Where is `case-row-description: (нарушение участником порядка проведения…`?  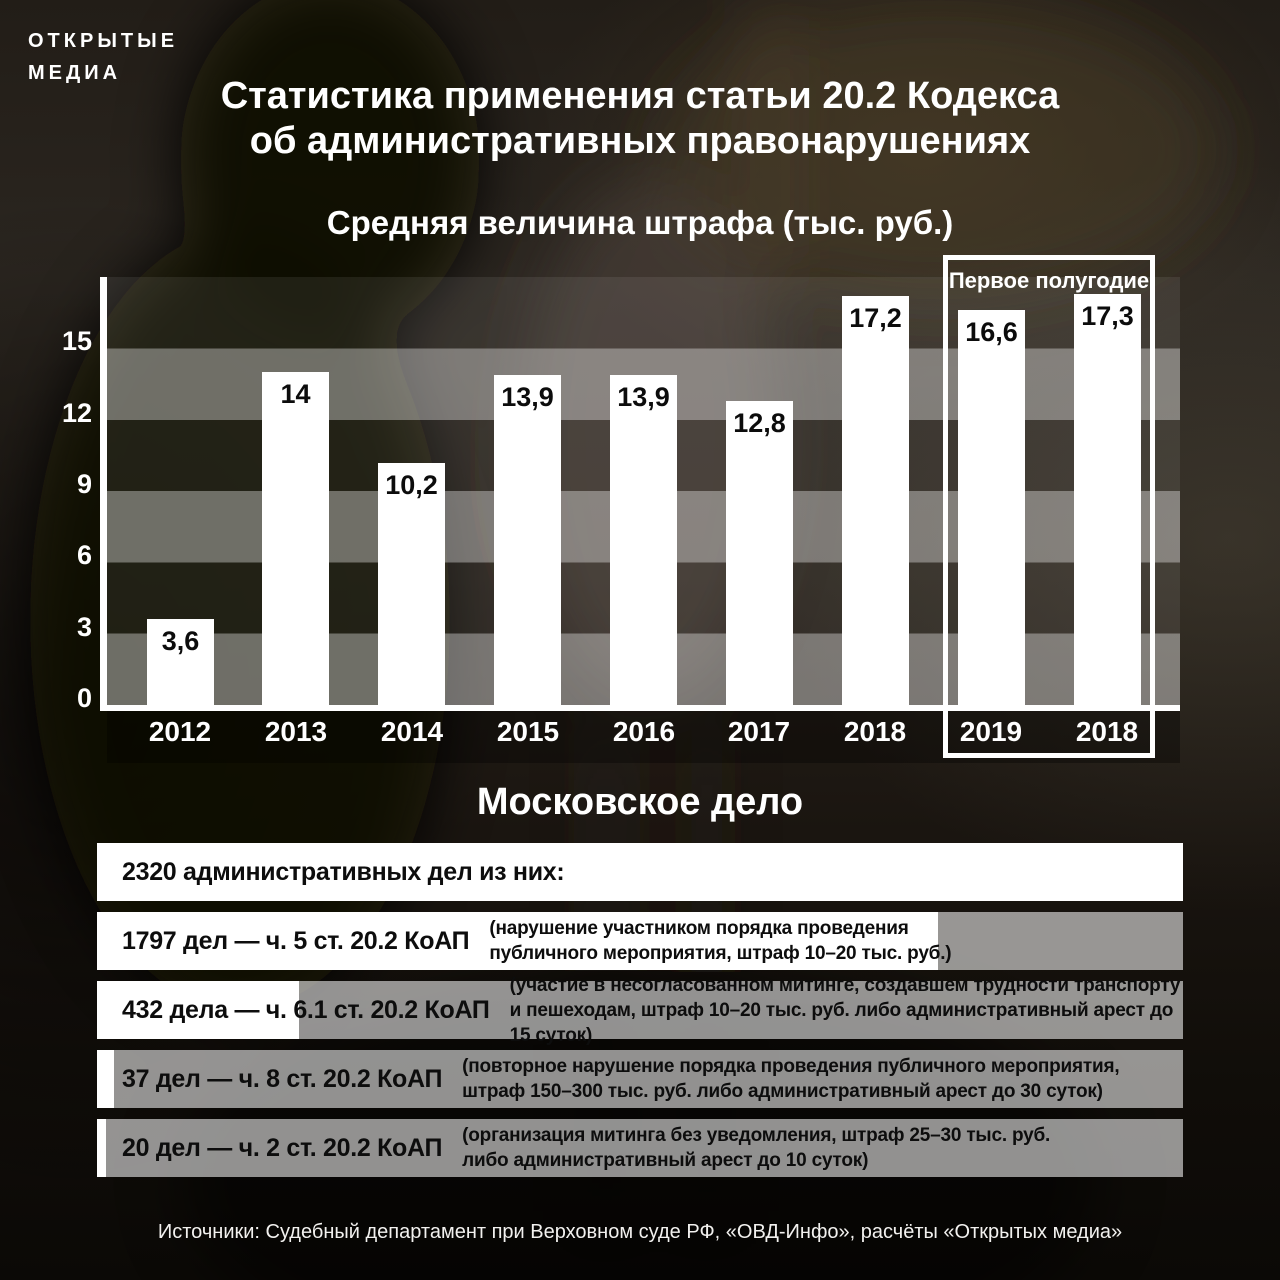 case-row-description: (нарушение участником порядка проведения… is located at coordinates (720, 941).